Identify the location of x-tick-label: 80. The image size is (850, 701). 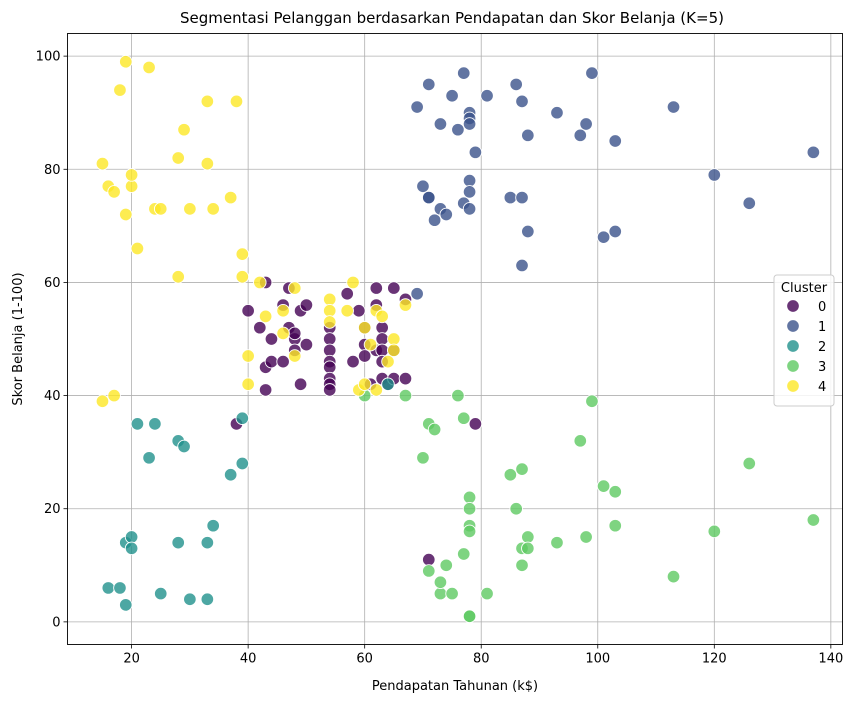
(481, 659).